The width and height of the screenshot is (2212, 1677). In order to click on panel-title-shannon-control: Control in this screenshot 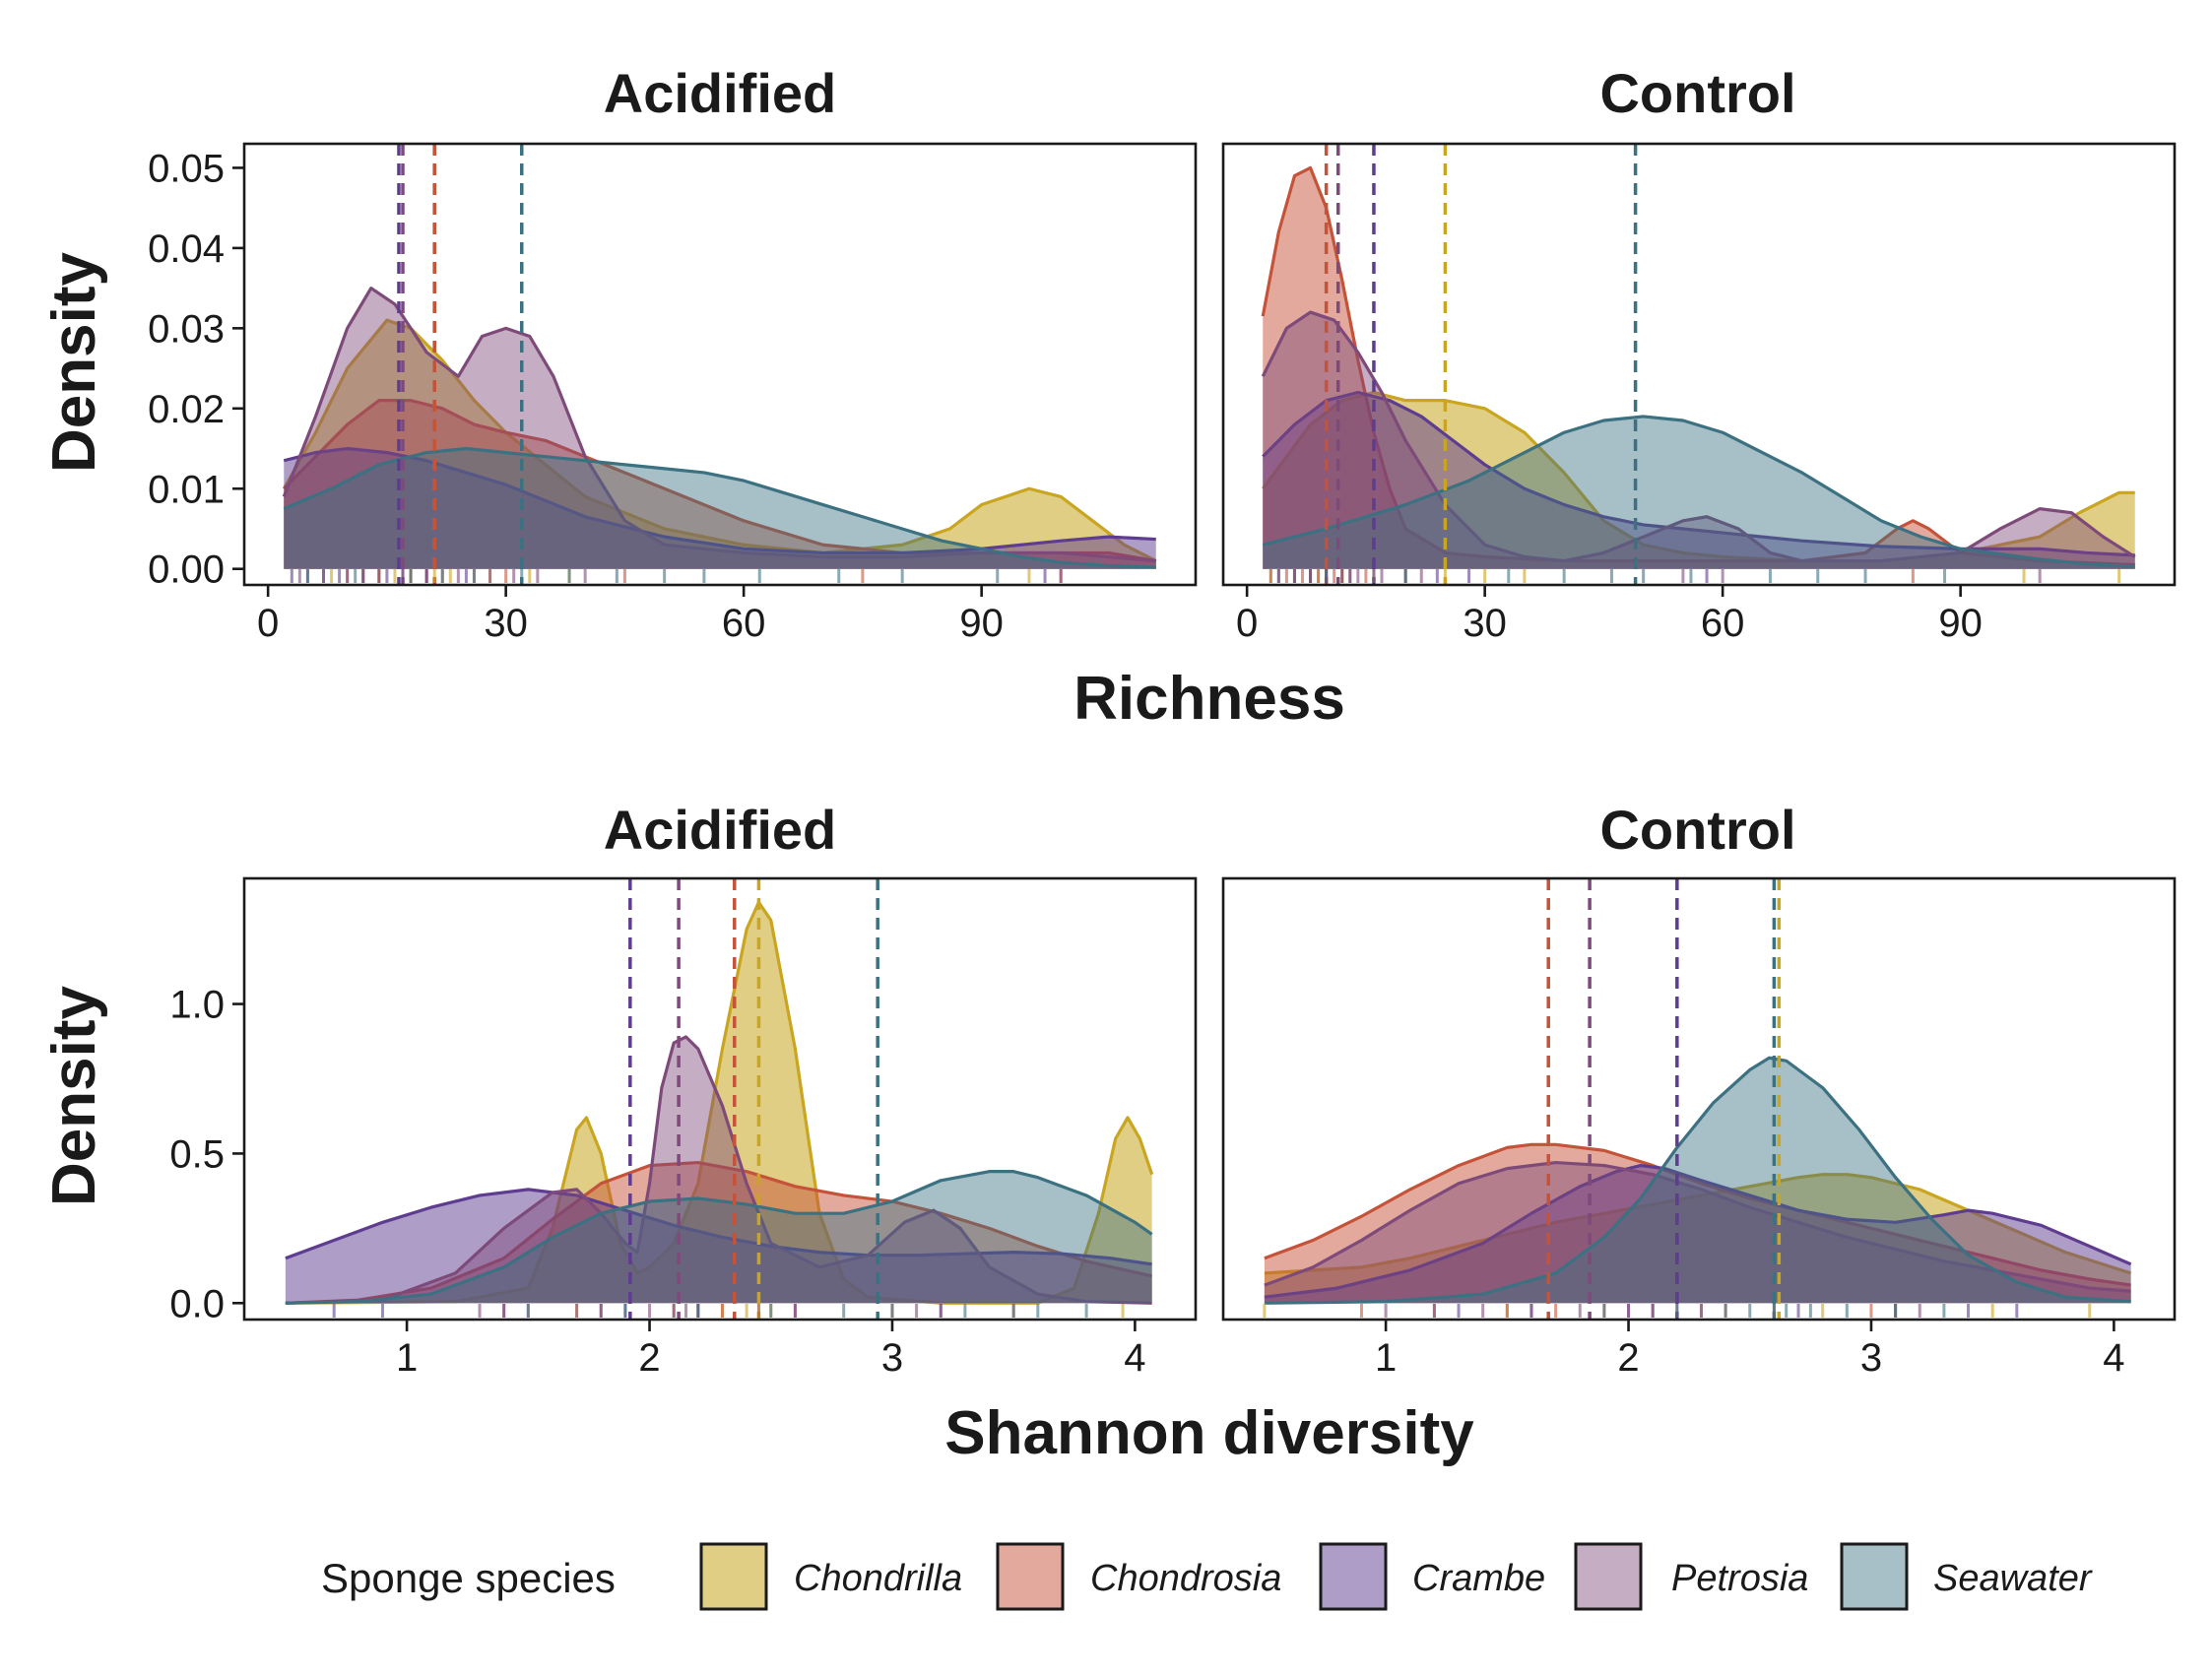, I will do `click(1697, 830)`.